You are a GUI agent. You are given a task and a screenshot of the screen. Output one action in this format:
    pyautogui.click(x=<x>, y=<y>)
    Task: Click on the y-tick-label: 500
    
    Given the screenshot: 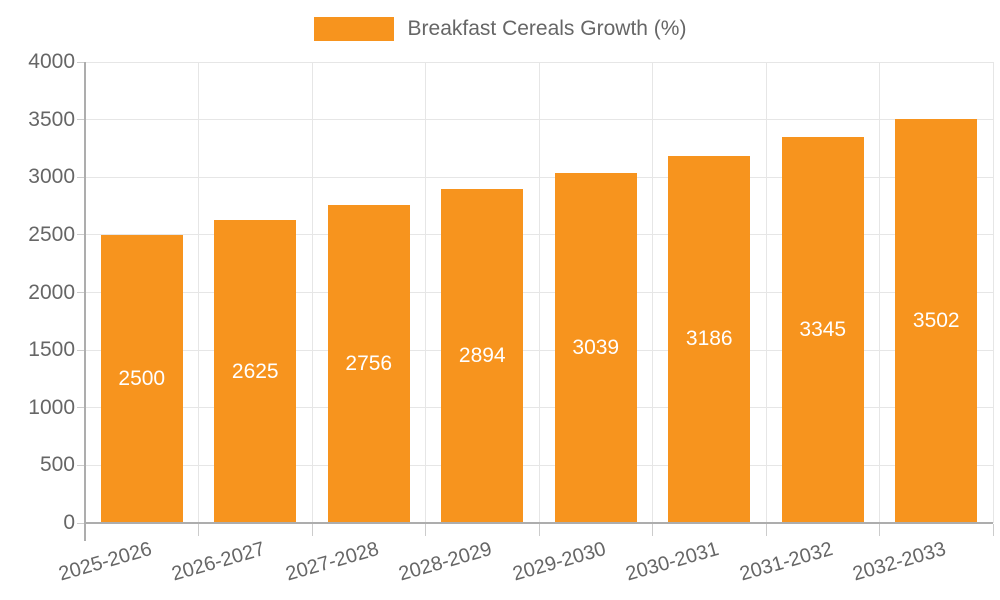 What is the action you would take?
    pyautogui.click(x=57, y=465)
    